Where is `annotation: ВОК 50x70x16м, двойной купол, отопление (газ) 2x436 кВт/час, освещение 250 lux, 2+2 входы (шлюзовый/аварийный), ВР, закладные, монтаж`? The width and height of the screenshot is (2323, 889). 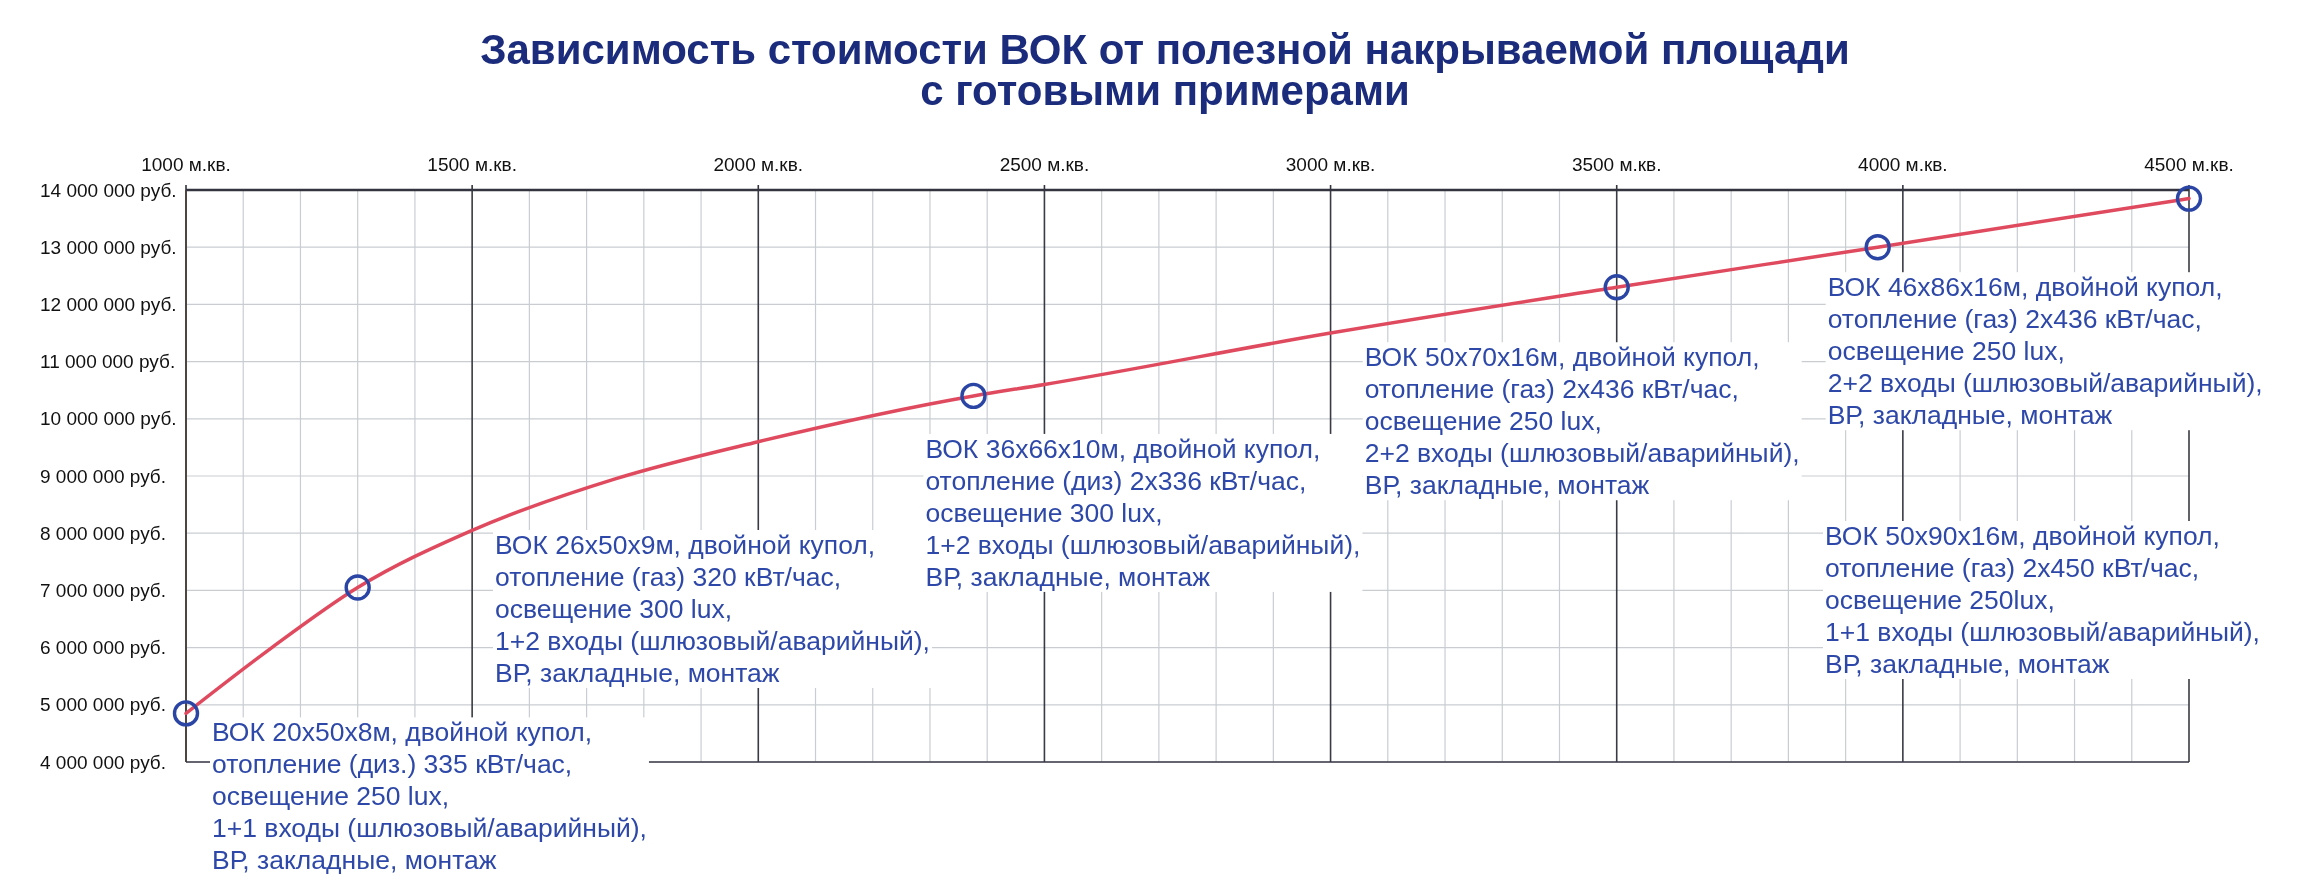
annotation: ВОК 50x70x16м, двойной купол, отопление (газ) 2x436 кВт/час, освещение 250 lux, 2+2 входы (шлюзовый/аварийный), ВР, закладные, монтаж is located at coordinates (1582, 421).